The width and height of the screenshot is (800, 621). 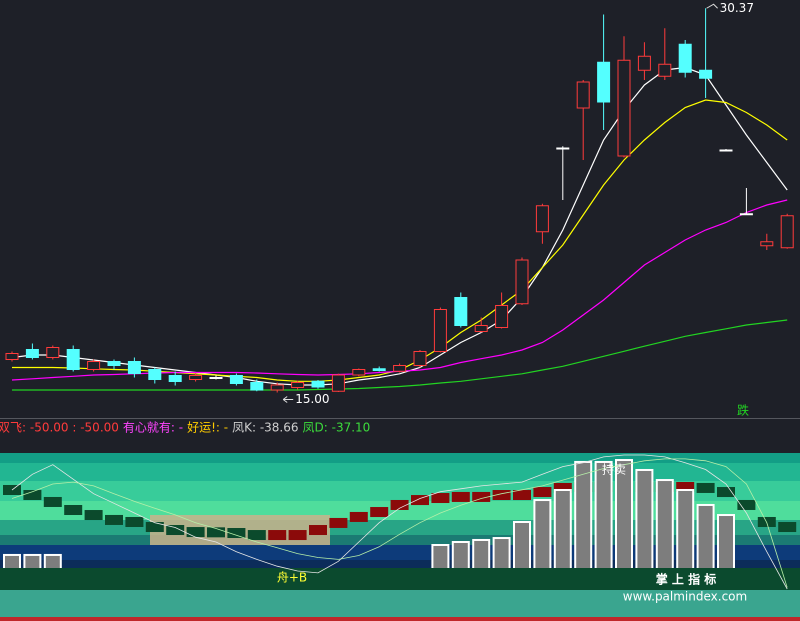 What do you see at coordinates (153, 428) in the screenshot?
I see `legend-entry: 有心就有: -` at bounding box center [153, 428].